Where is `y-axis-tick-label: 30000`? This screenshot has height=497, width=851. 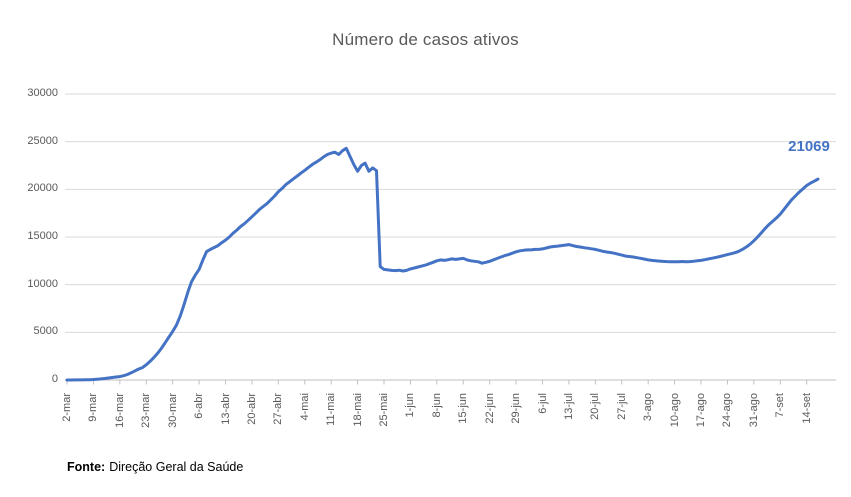 y-axis-tick-label: 30000 is located at coordinates (42, 93).